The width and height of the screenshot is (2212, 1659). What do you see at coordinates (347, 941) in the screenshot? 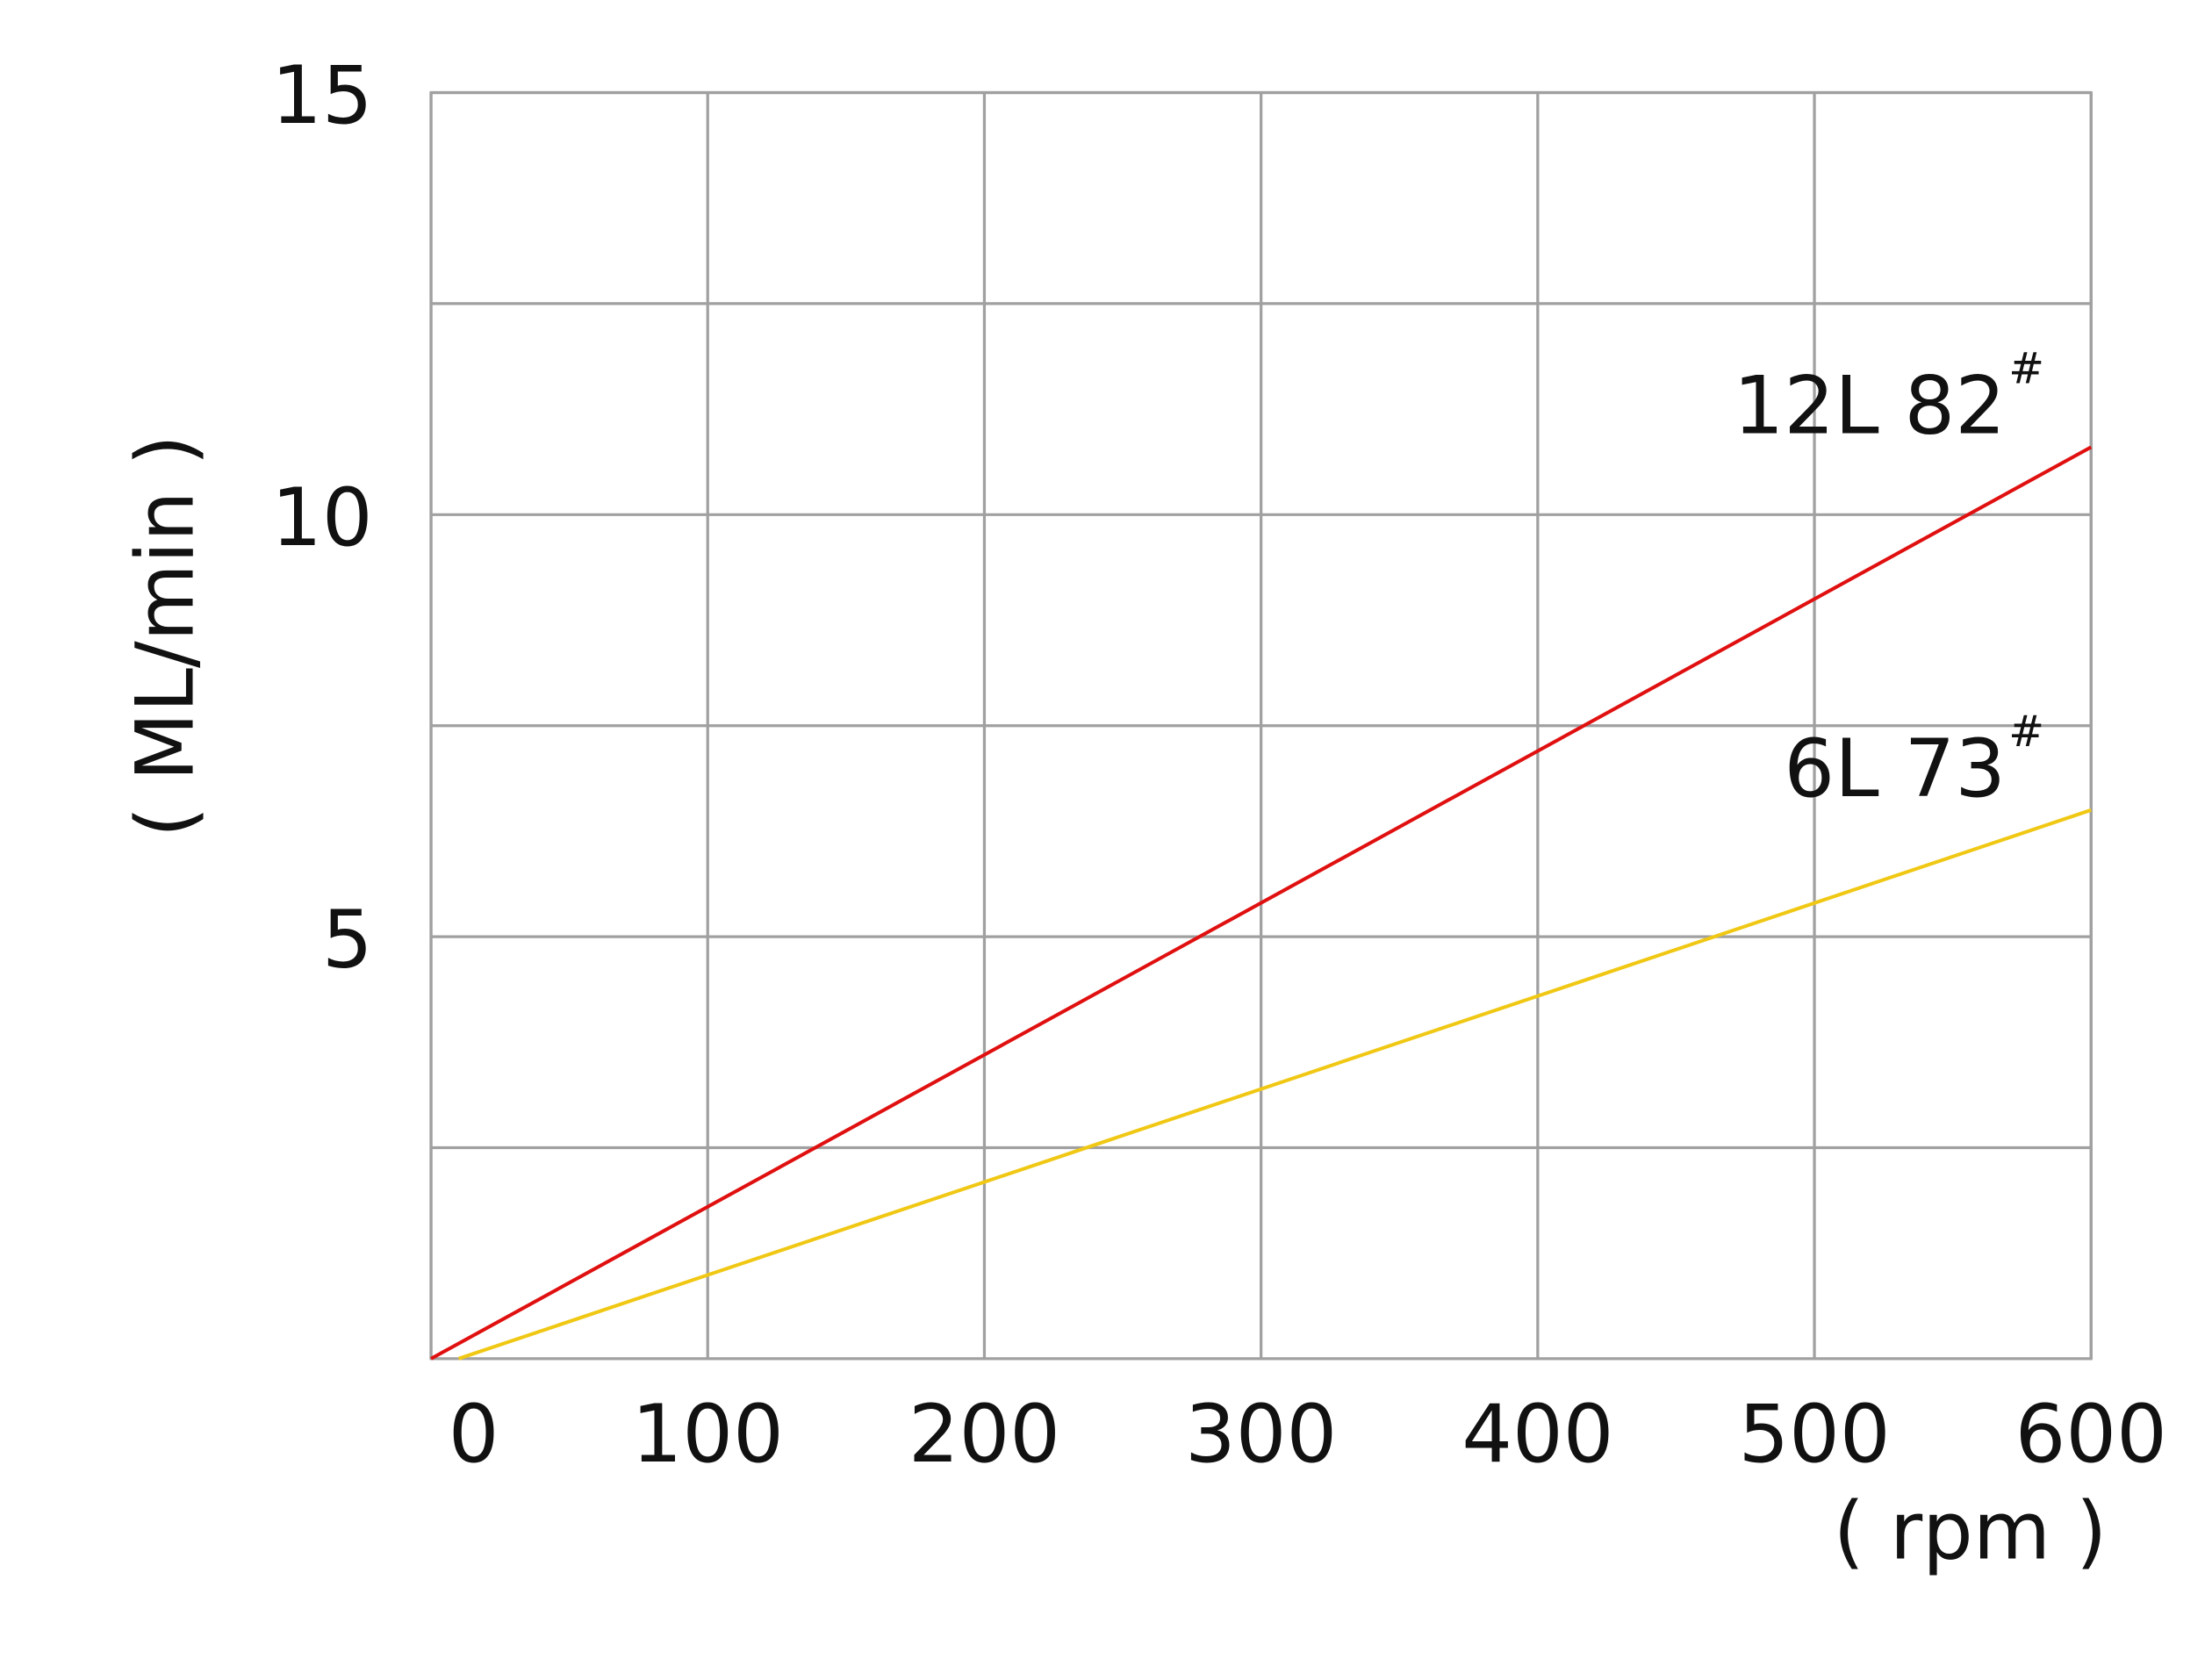
I see `y-tick-label: 5` at bounding box center [347, 941].